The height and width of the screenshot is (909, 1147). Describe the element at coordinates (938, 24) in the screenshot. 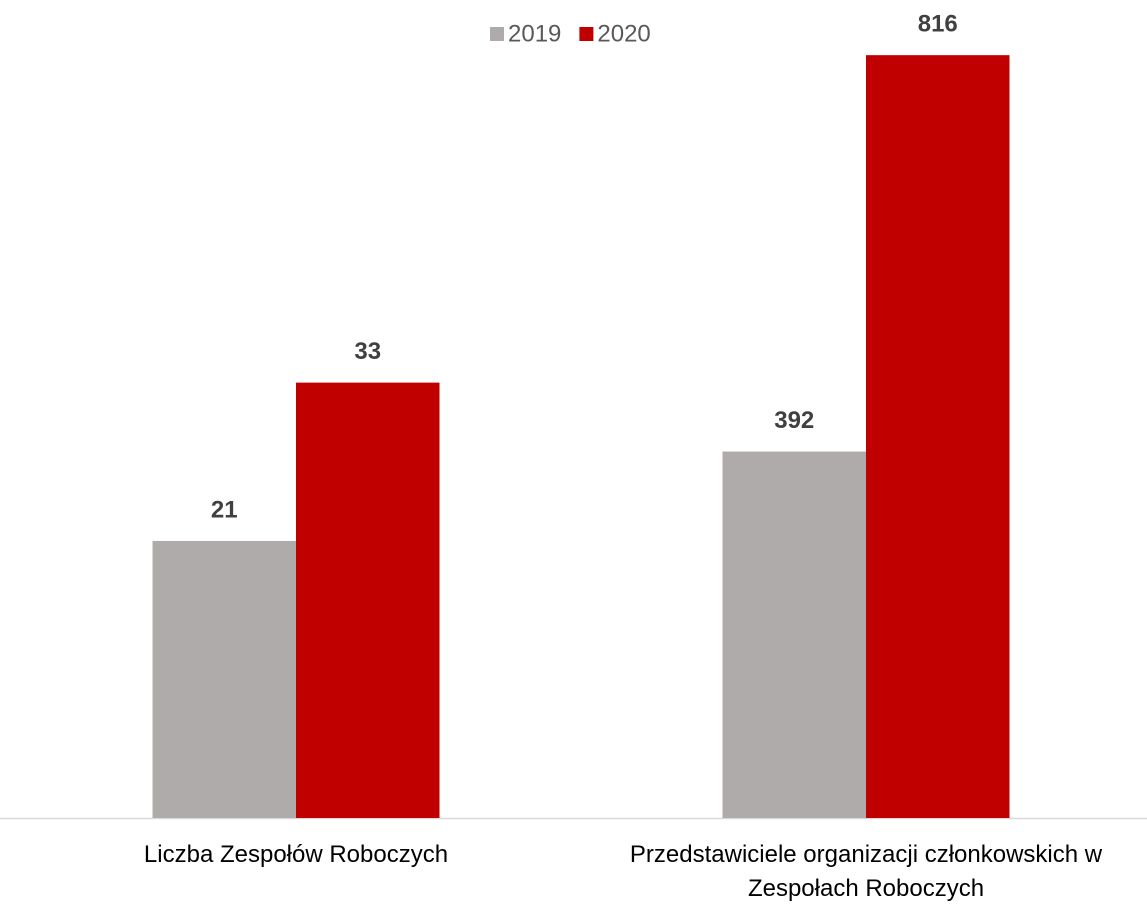

I see `data-label: 816` at that location.